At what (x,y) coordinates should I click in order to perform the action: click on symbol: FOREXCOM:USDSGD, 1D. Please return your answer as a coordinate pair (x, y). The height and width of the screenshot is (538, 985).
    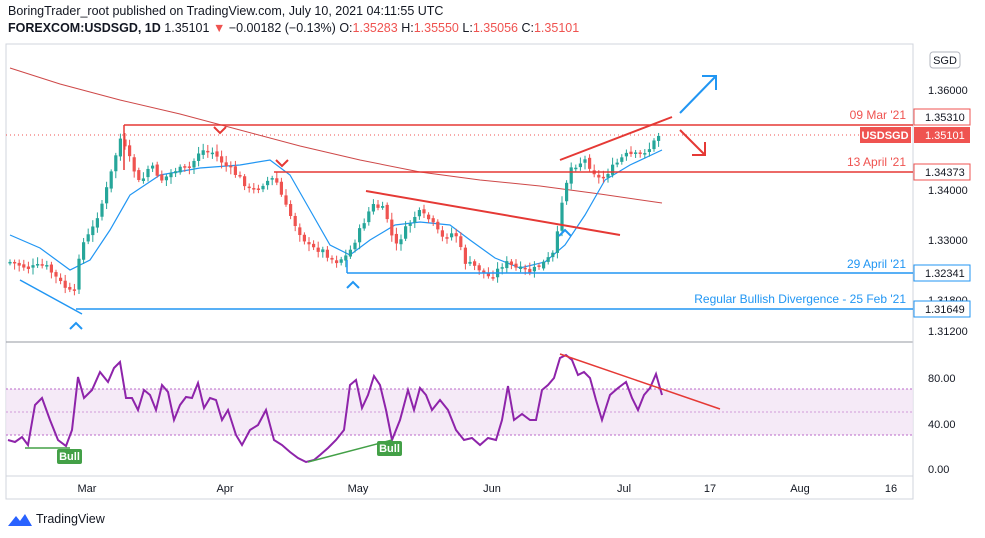
    Looking at the image, I should click on (84, 28).